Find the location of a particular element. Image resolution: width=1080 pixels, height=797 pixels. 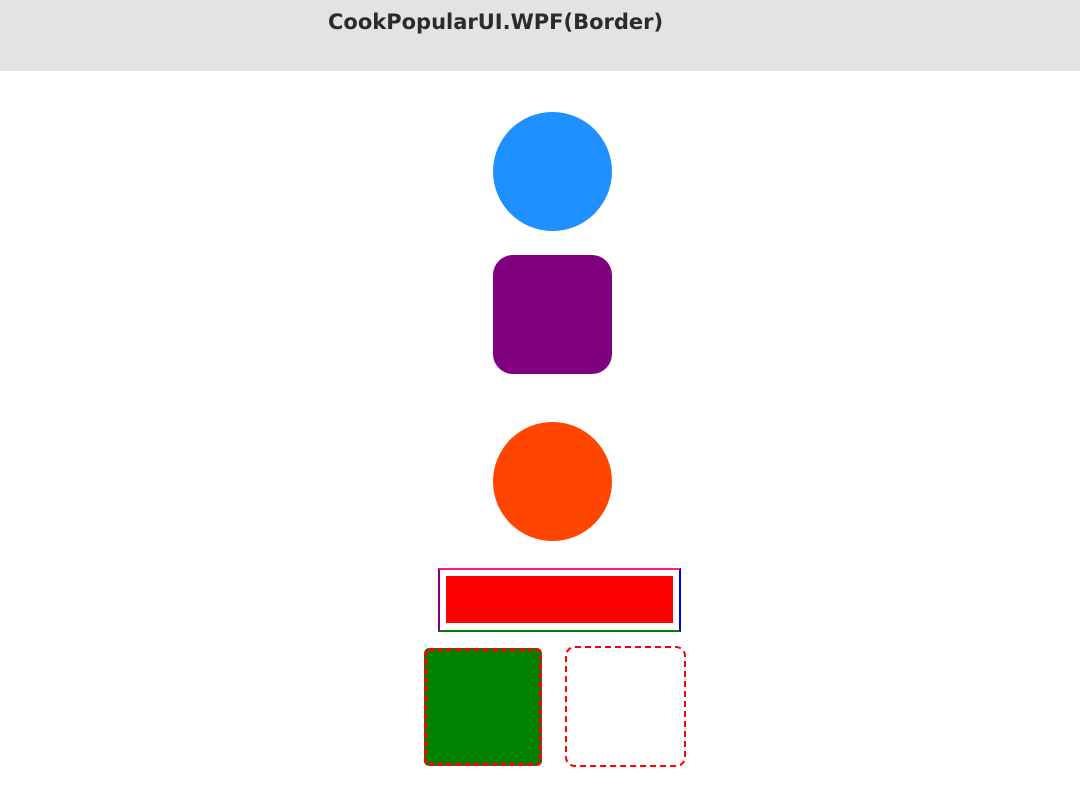

red-inner-fill is located at coordinates (559, 599).